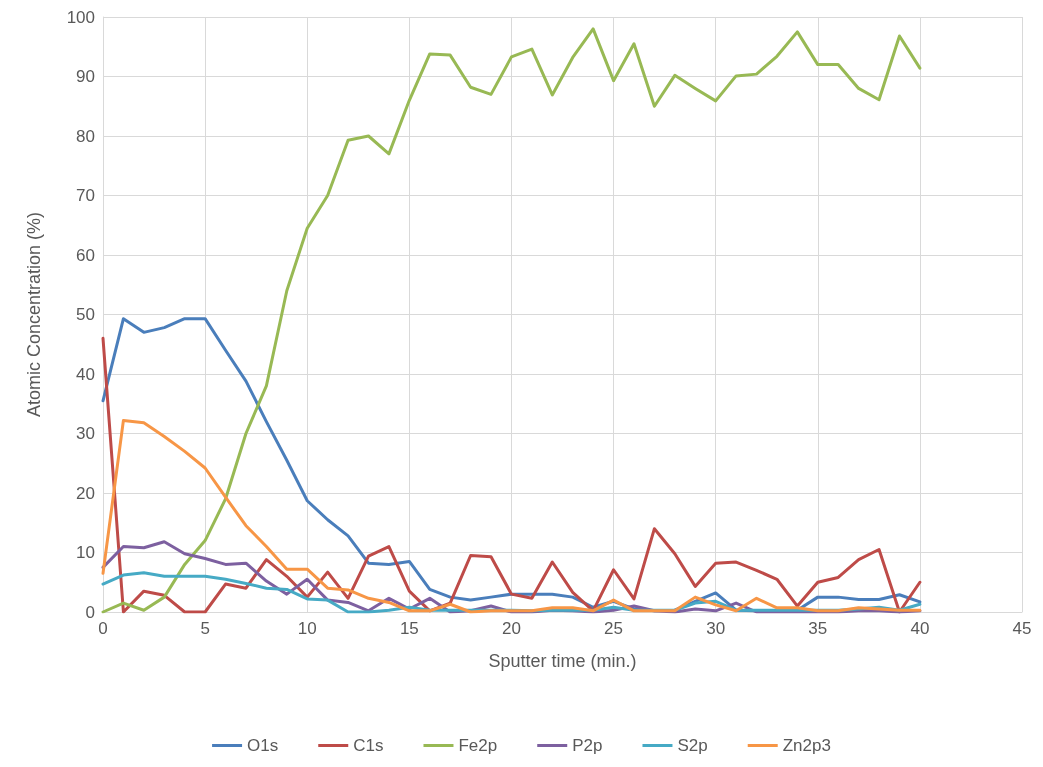 Image resolution: width=1043 pixels, height=767 pixels. I want to click on y-tick-label: 40, so click(85, 374).